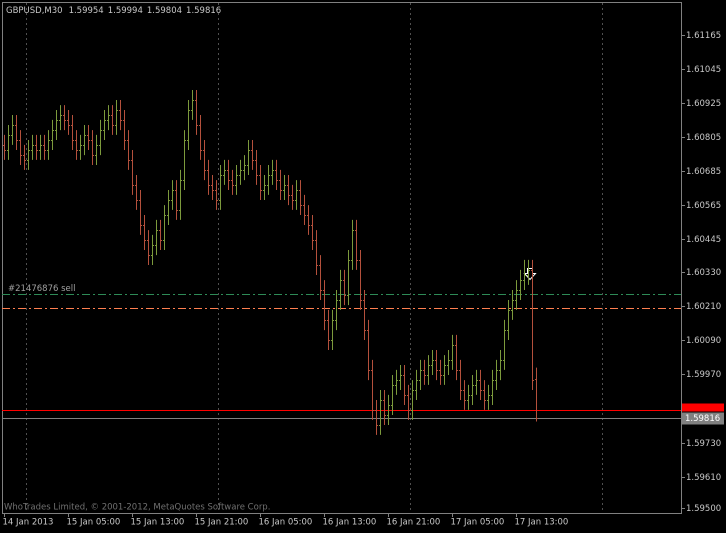 Image resolution: width=726 pixels, height=533 pixels. I want to click on header-close: 1.59816, so click(203, 11).